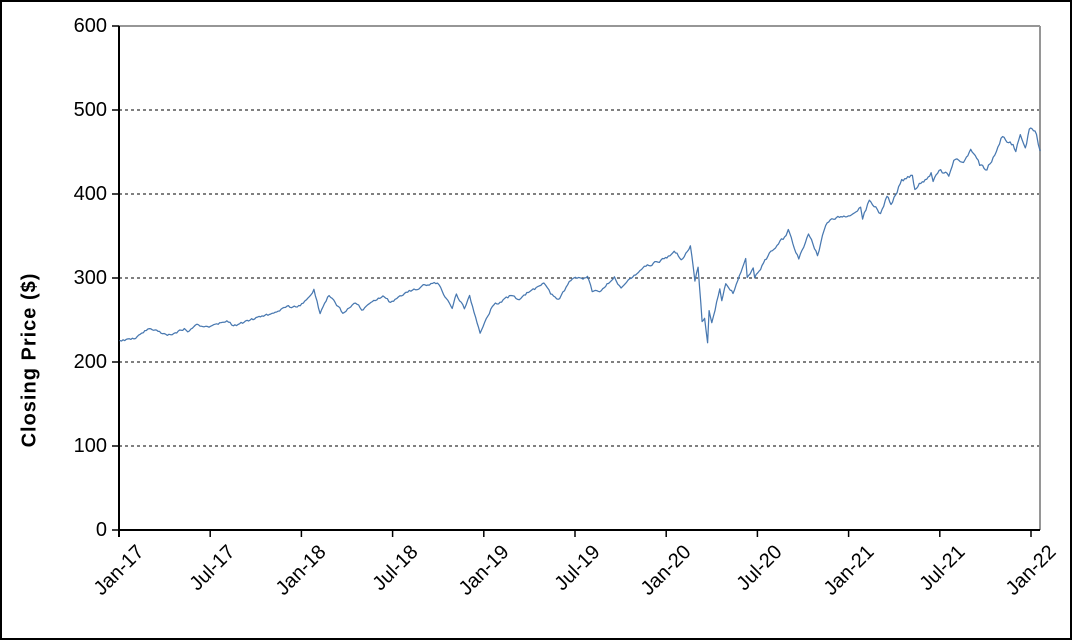 The width and height of the screenshot is (1072, 640). I want to click on x-tick-label: Jan-20, so click(666, 570).